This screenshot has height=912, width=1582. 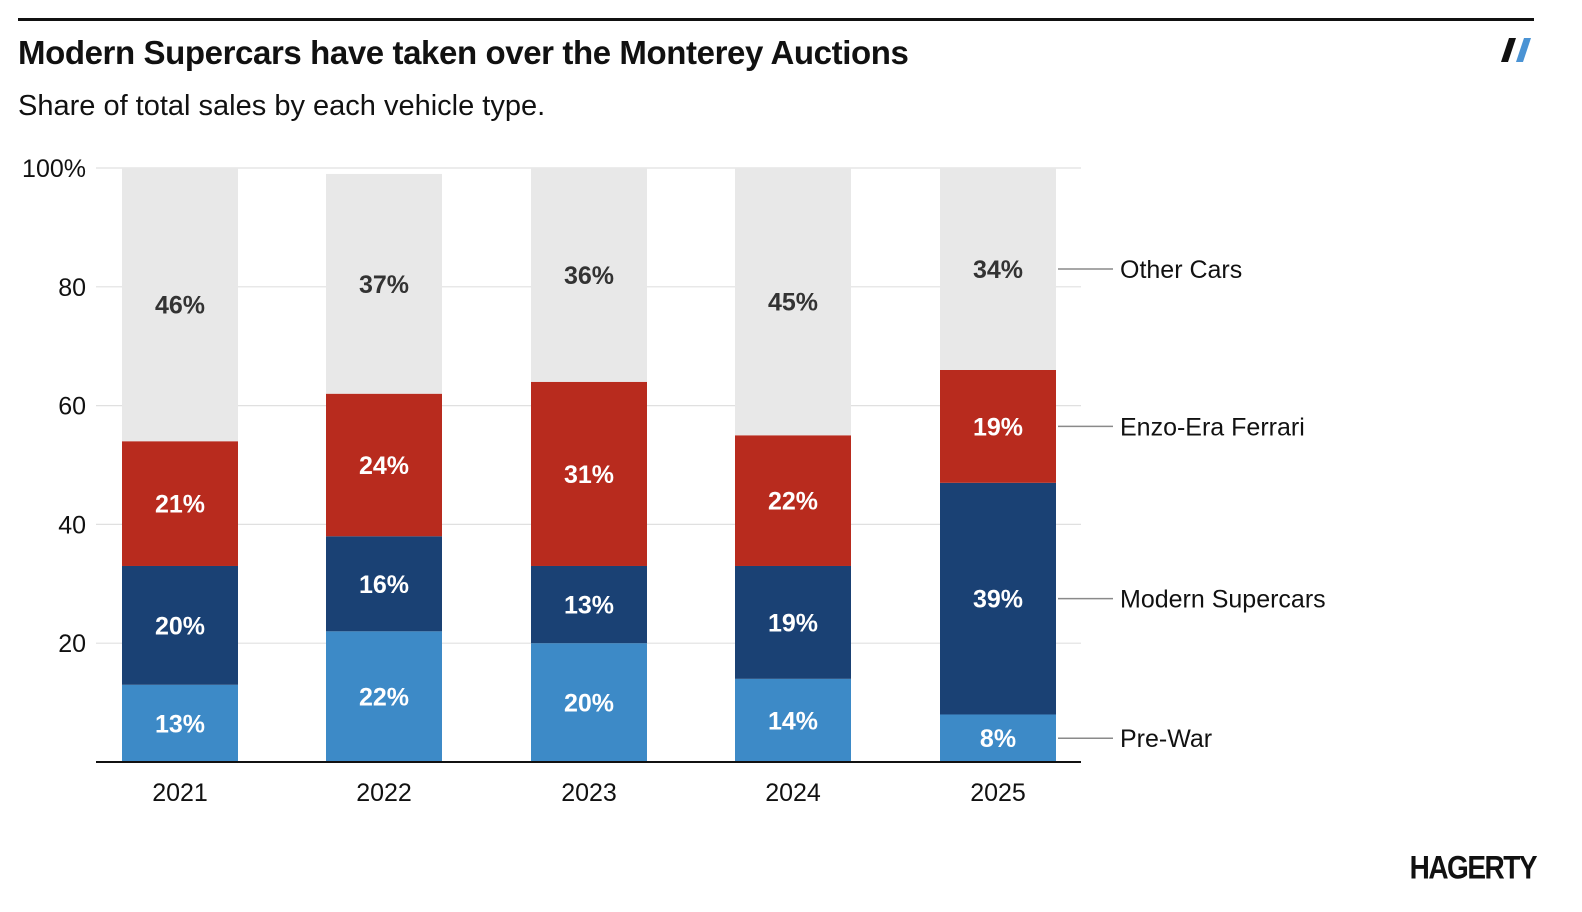 I want to click on y-tick-label: 80, so click(x=72, y=288).